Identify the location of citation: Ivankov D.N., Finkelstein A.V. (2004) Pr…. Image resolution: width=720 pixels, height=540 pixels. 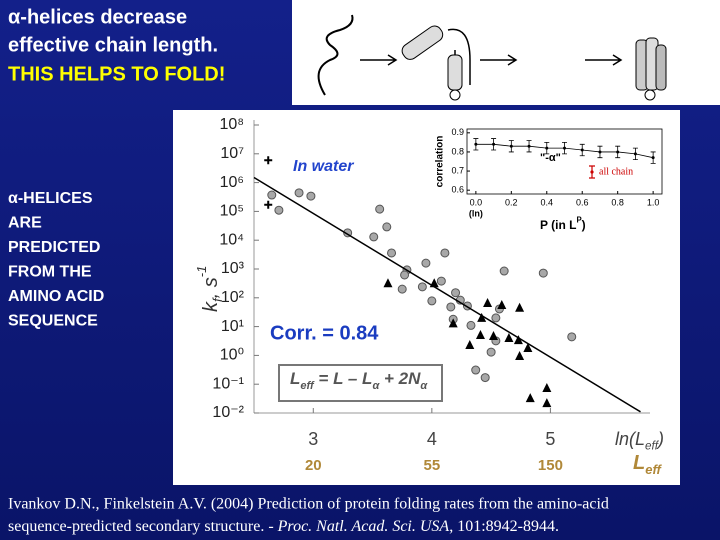
(308, 504).